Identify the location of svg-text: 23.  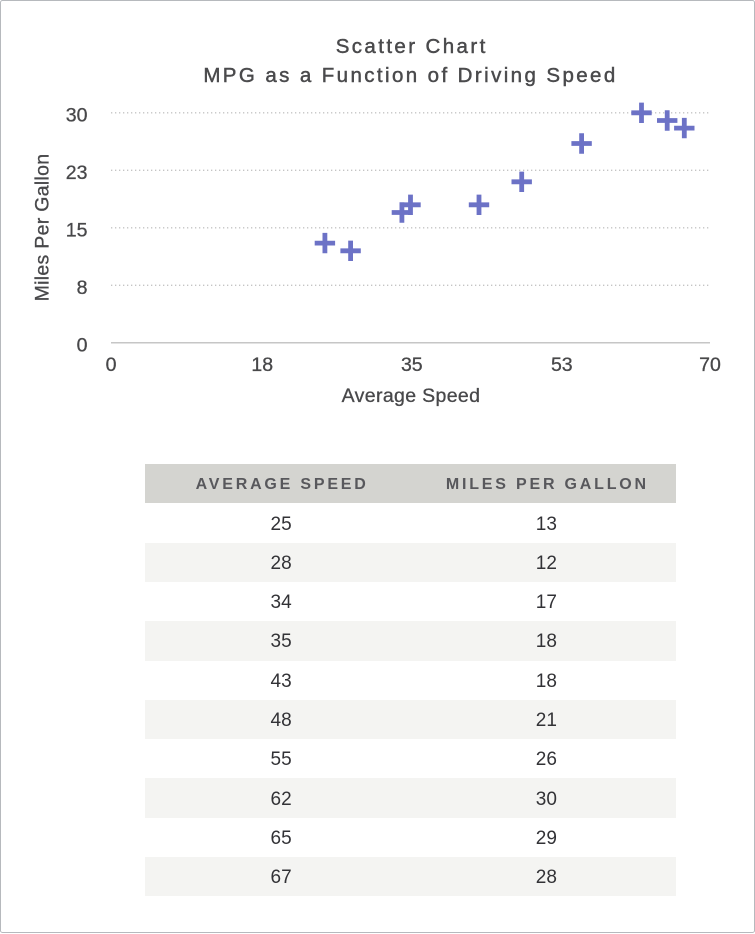
(77, 173).